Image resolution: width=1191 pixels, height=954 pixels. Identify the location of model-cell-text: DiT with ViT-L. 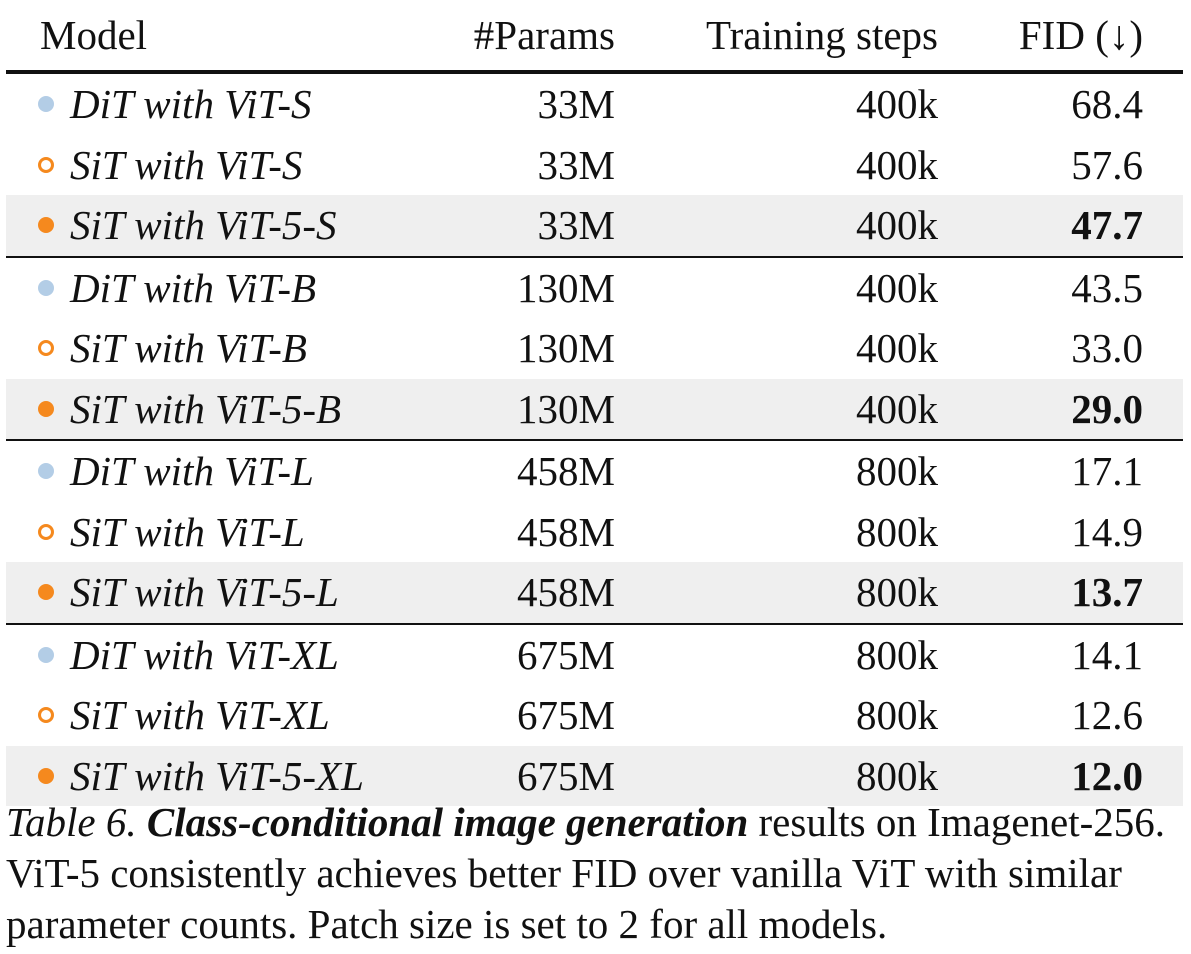
(192, 471).